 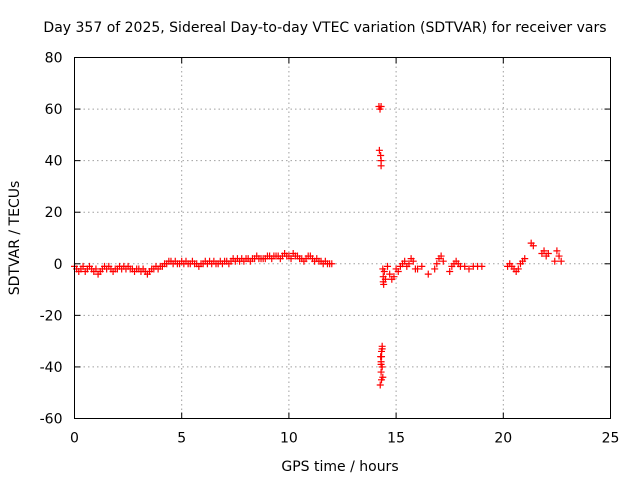 I want to click on y-tick-label: 20, so click(x=54, y=213).